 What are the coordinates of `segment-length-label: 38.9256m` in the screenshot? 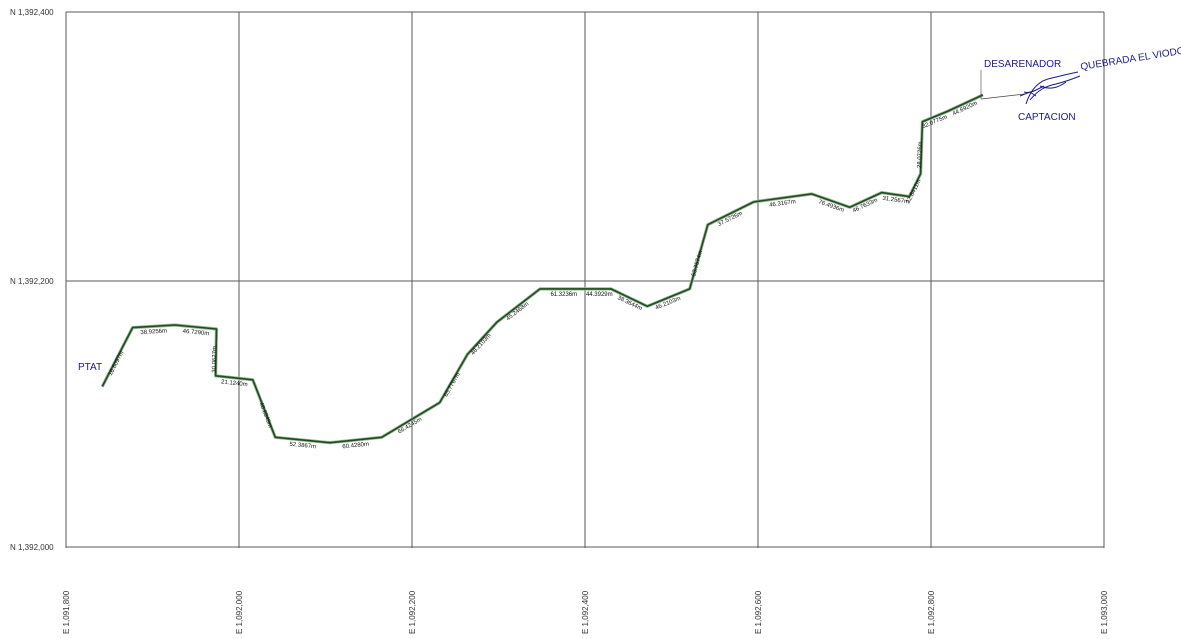 It's located at (153, 332).